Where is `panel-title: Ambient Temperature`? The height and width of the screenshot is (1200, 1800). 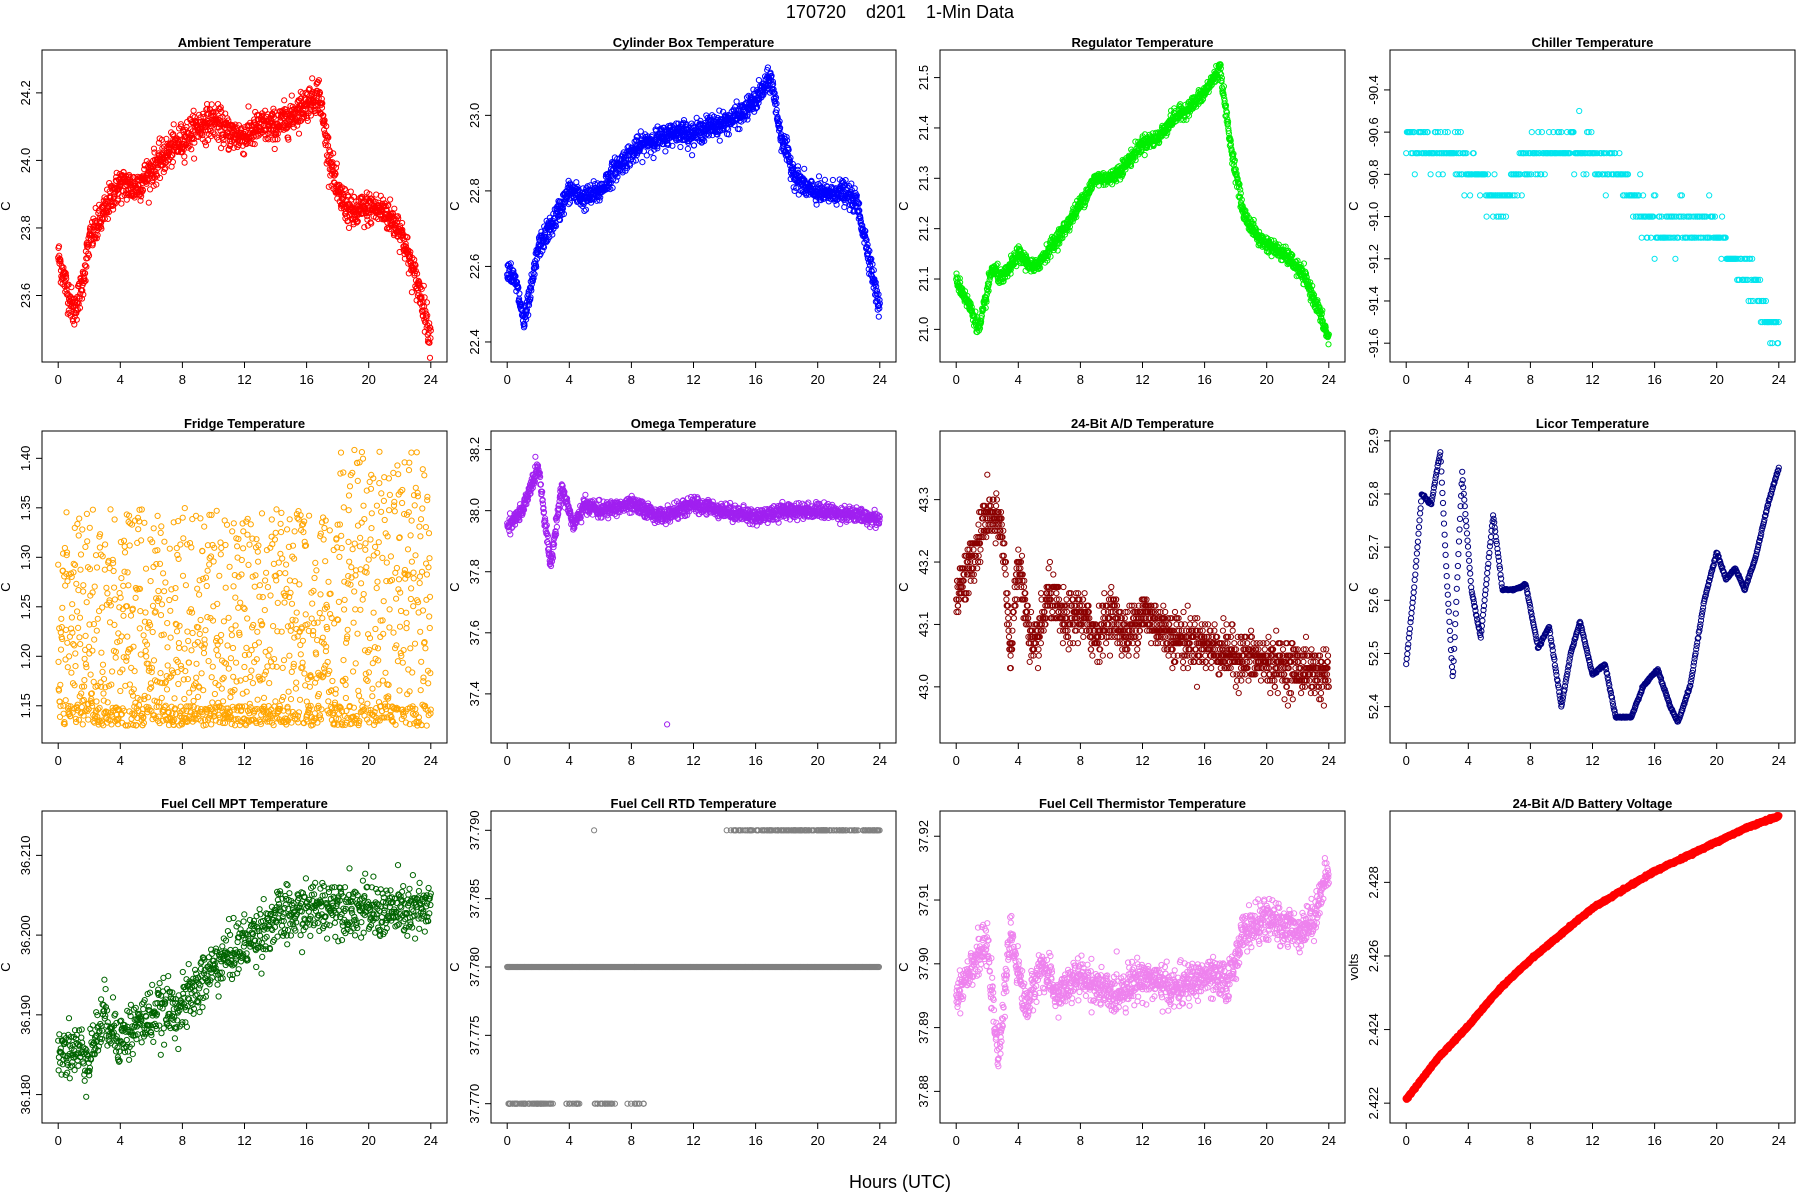 panel-title: Ambient Temperature is located at coordinates (244, 42).